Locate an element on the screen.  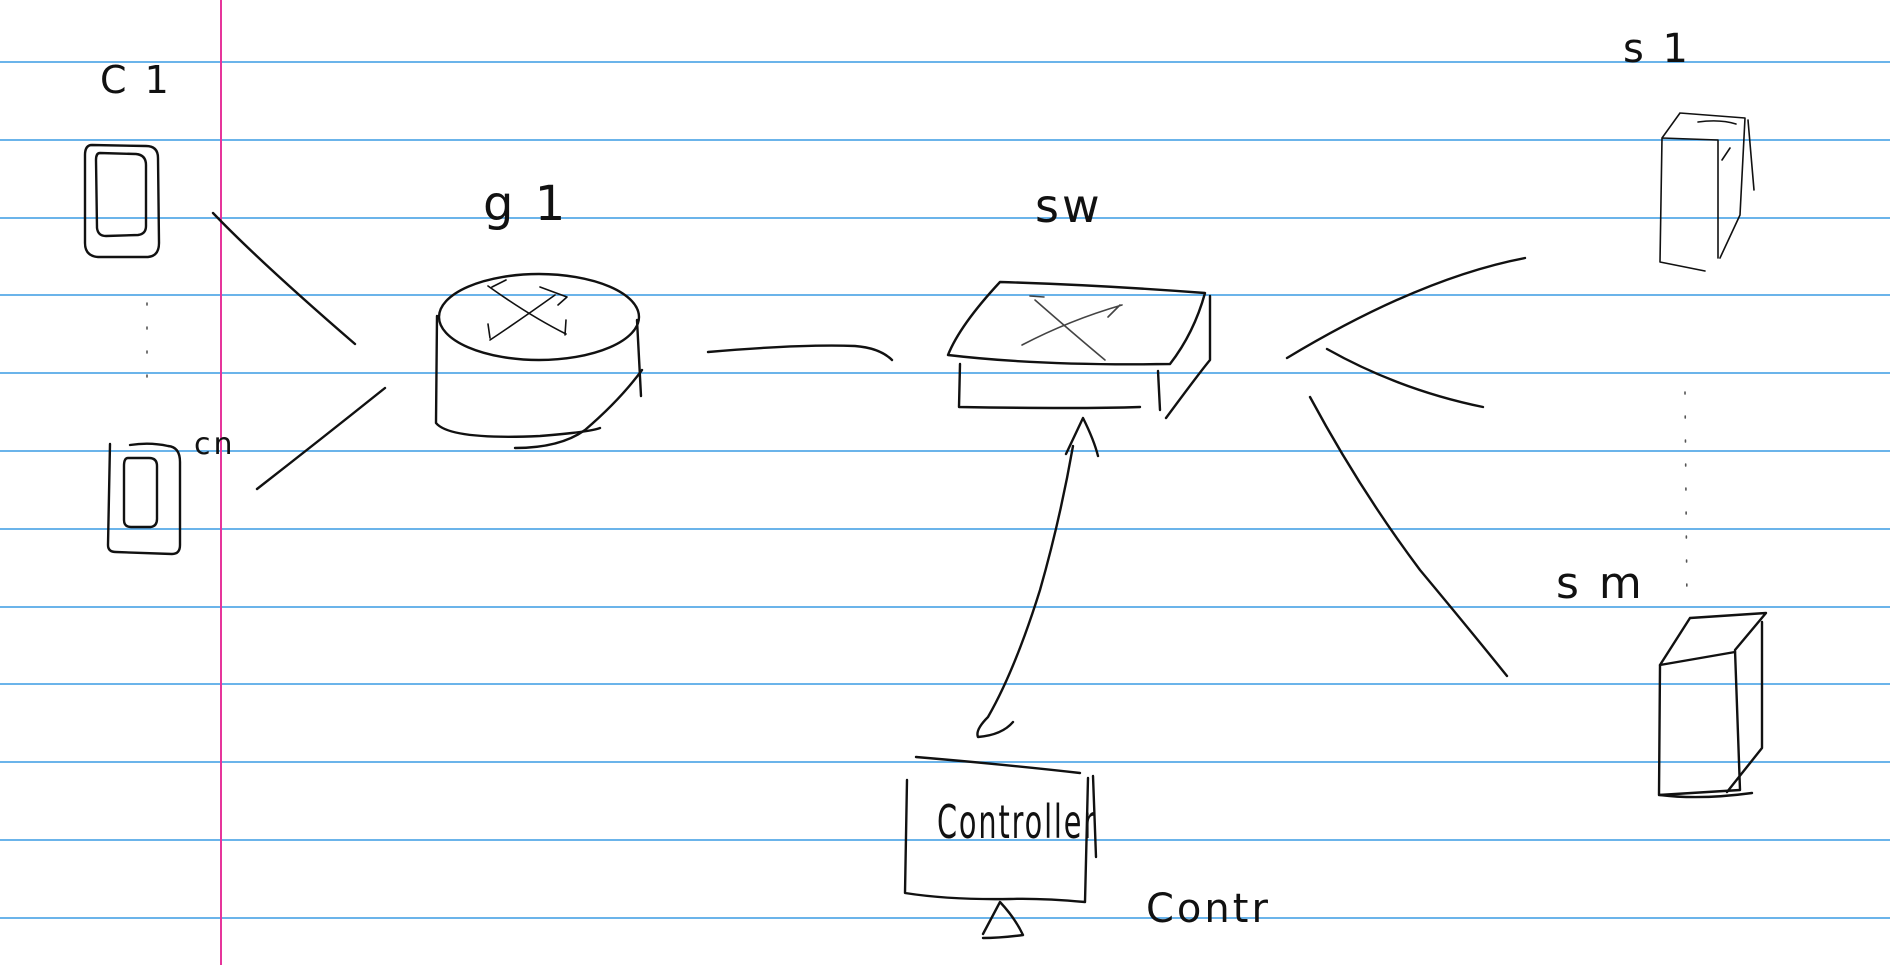
switch-icon is located at coordinates (1079, 369).